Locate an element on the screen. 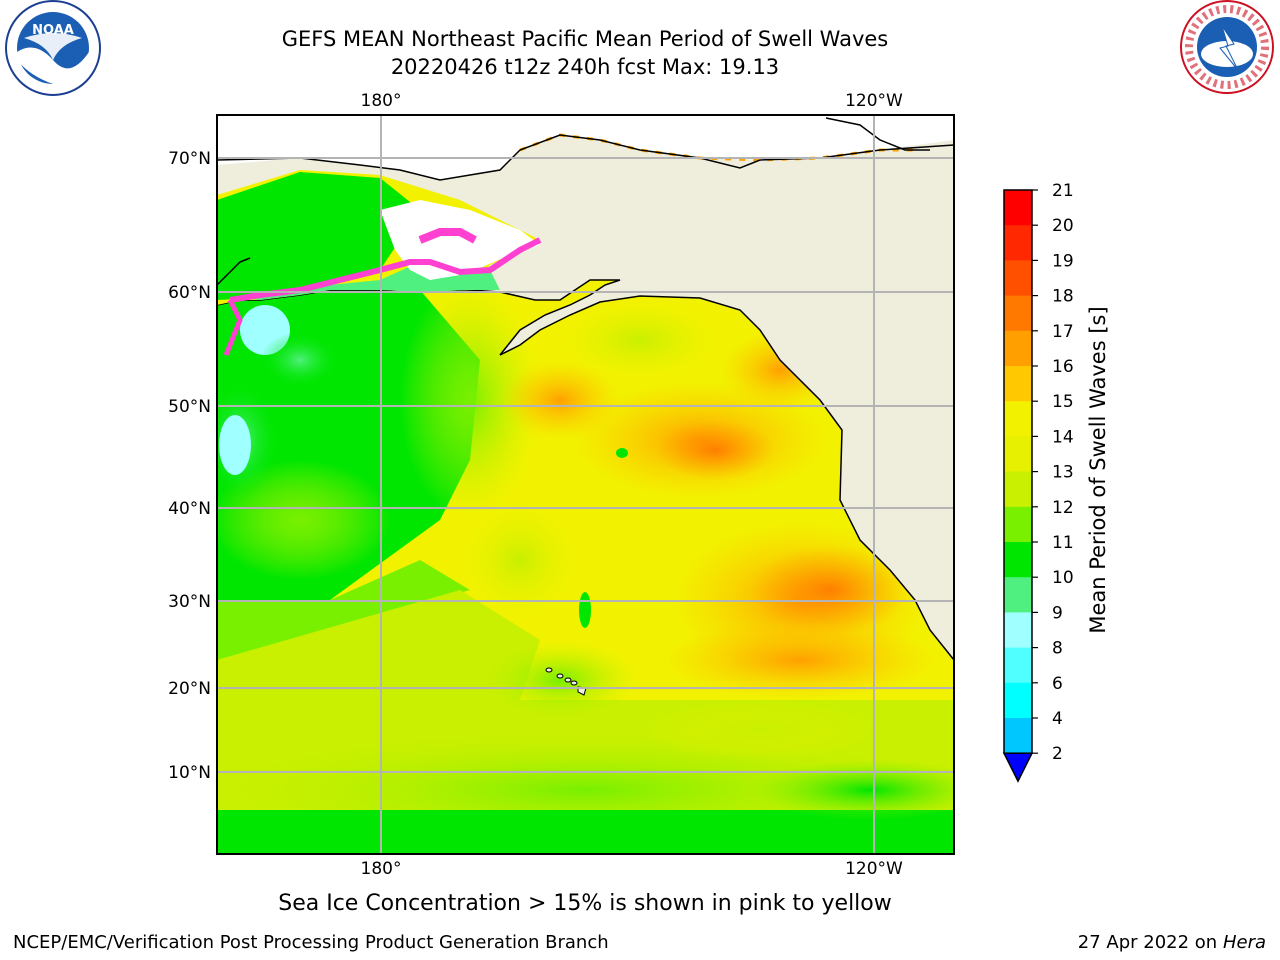 This screenshot has width=1280, height=960. colorbar: 21 20 19 18 17 16 15 14 13 12 11 10 9 8 6 4 2 is located at coordinates (1038, 482).